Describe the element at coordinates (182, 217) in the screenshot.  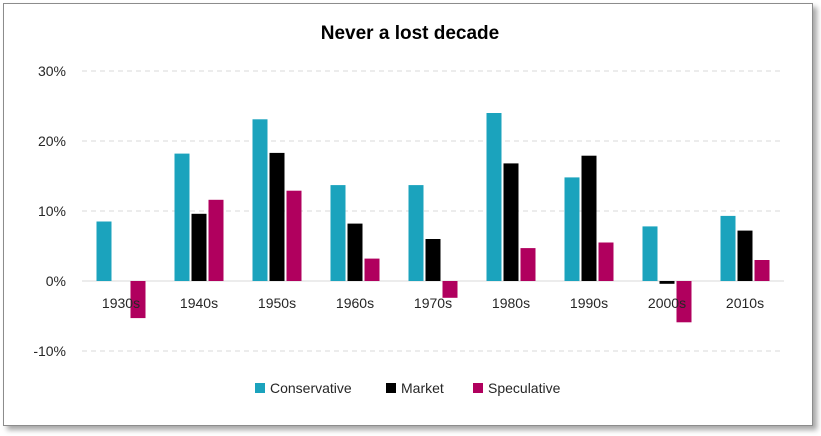
I see `bar-conservative-1940s` at that location.